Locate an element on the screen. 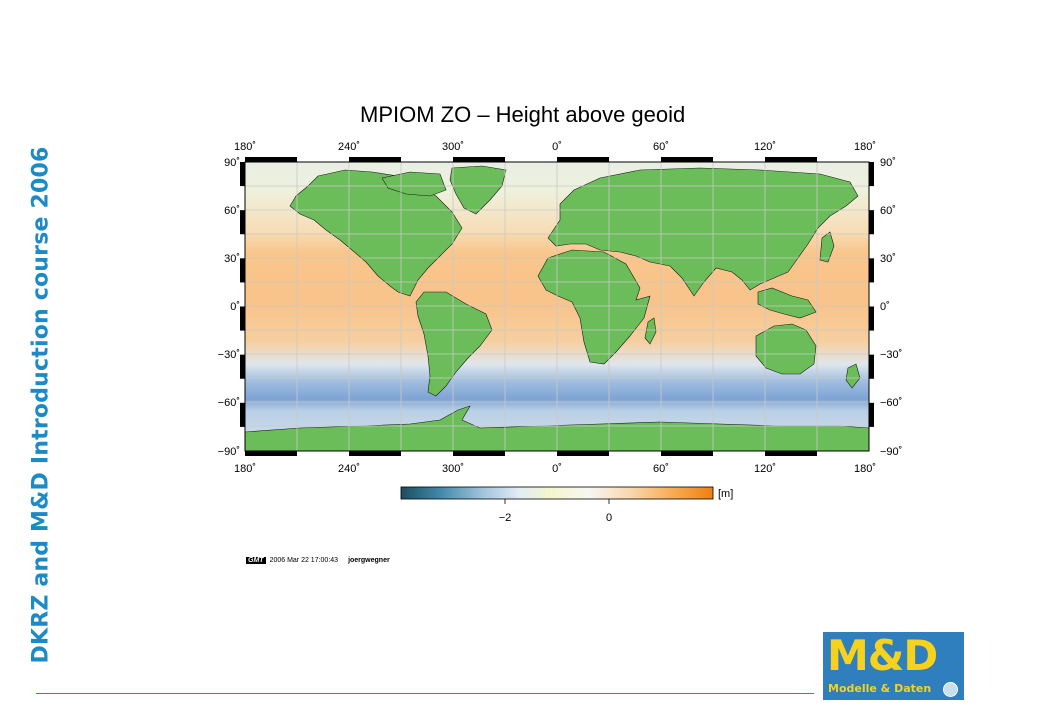 The height and width of the screenshot is (720, 1040). left-lat-label: 60˚ is located at coordinates (232, 211).